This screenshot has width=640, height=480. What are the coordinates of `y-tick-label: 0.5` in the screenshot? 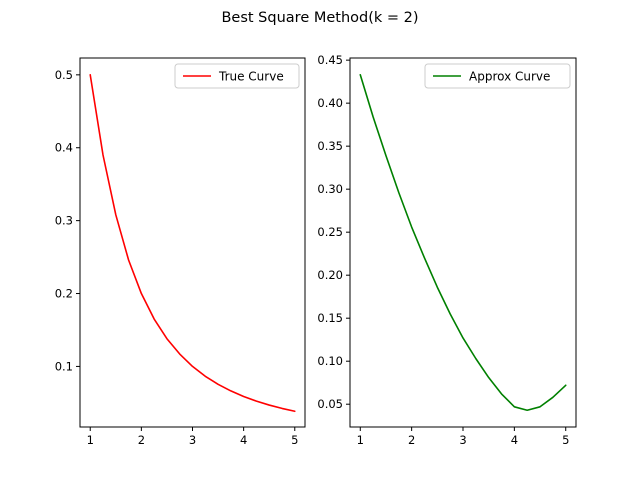 It's located at (64, 75).